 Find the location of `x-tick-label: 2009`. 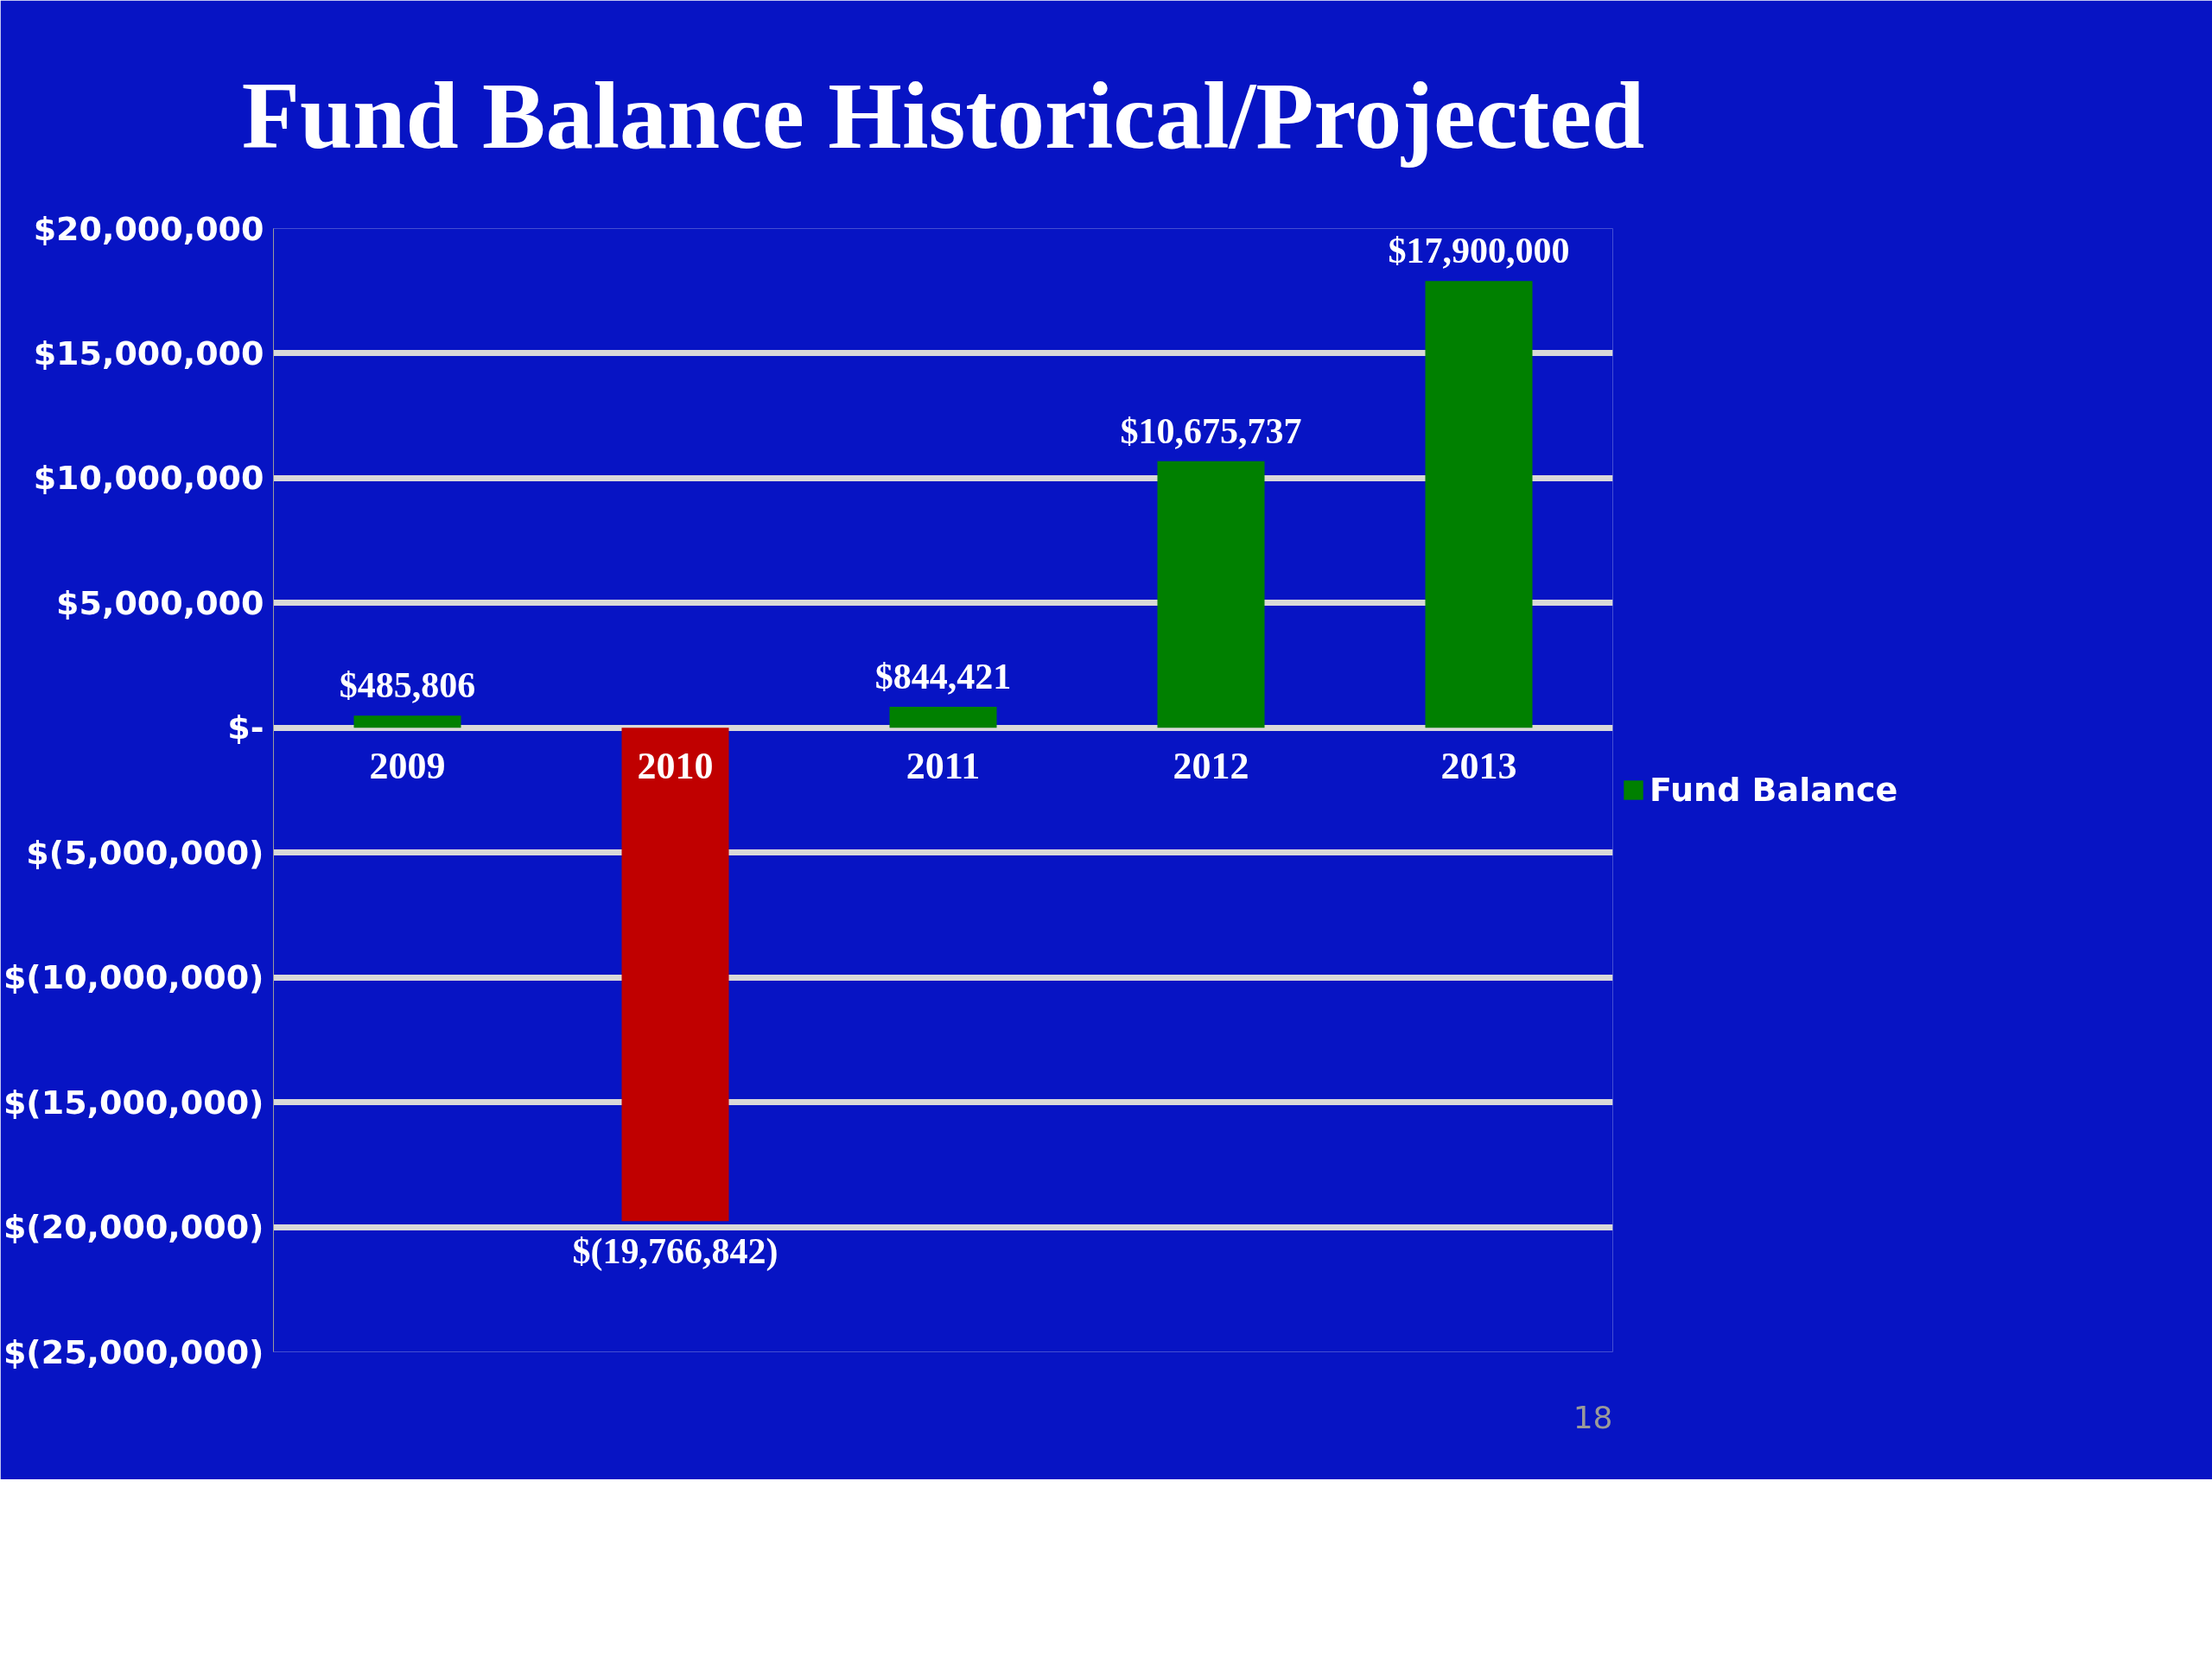

x-tick-label: 2009 is located at coordinates (407, 766).